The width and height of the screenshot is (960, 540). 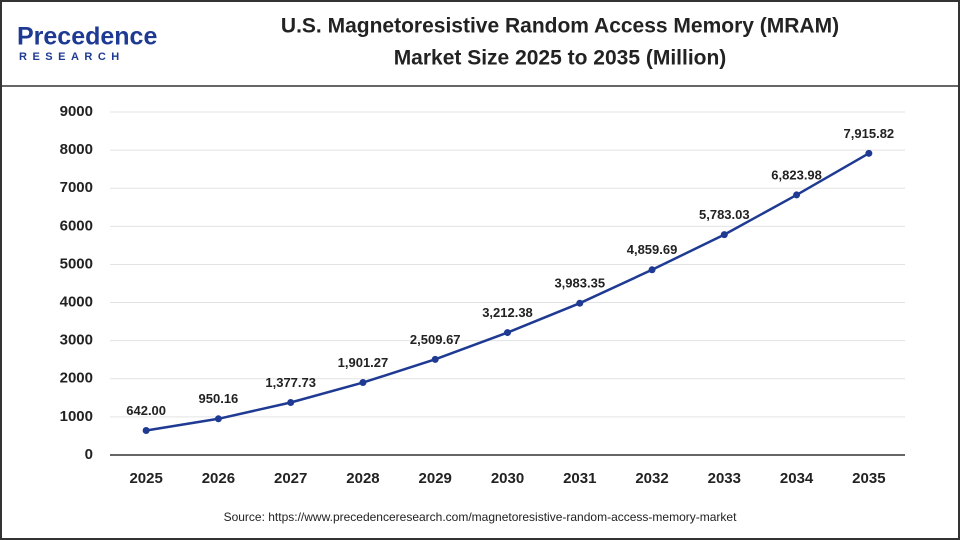 I want to click on data-label: 1,377.73, so click(x=290, y=382).